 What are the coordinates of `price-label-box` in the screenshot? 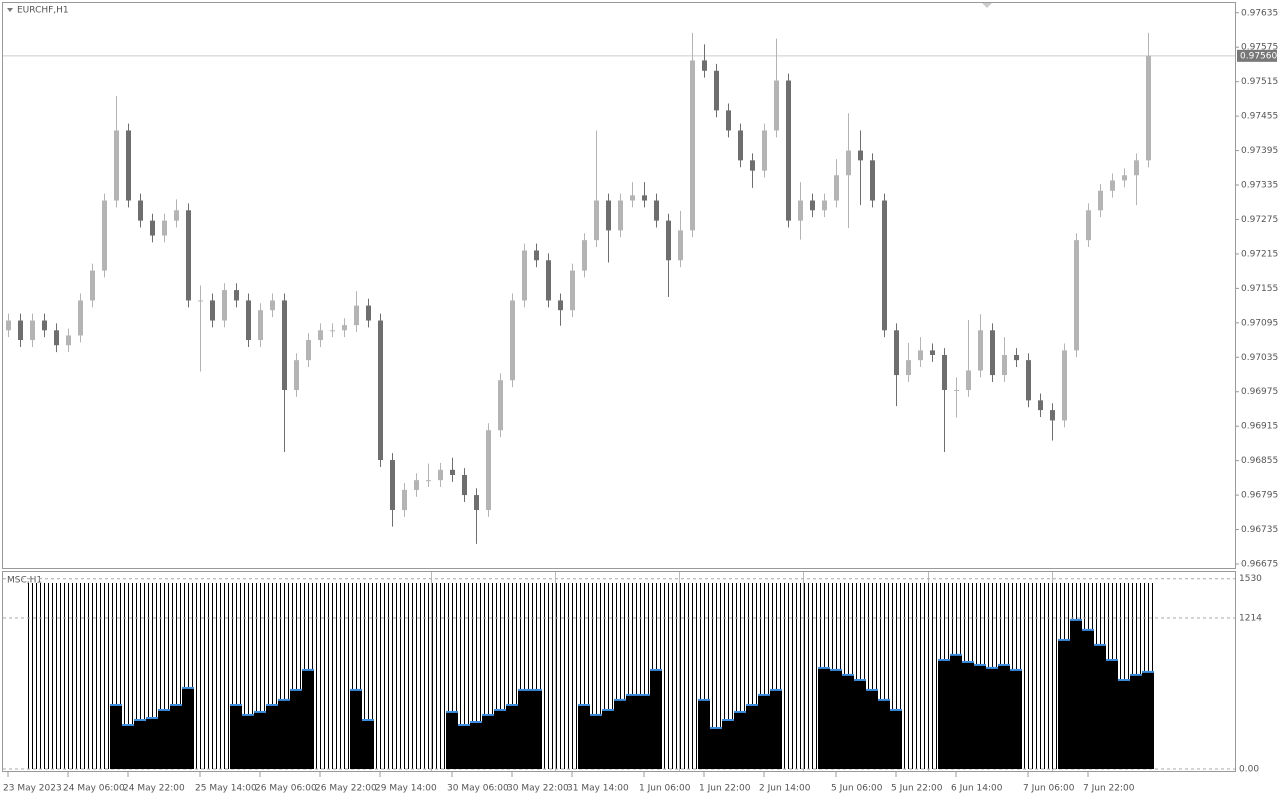 It's located at (1257, 55).